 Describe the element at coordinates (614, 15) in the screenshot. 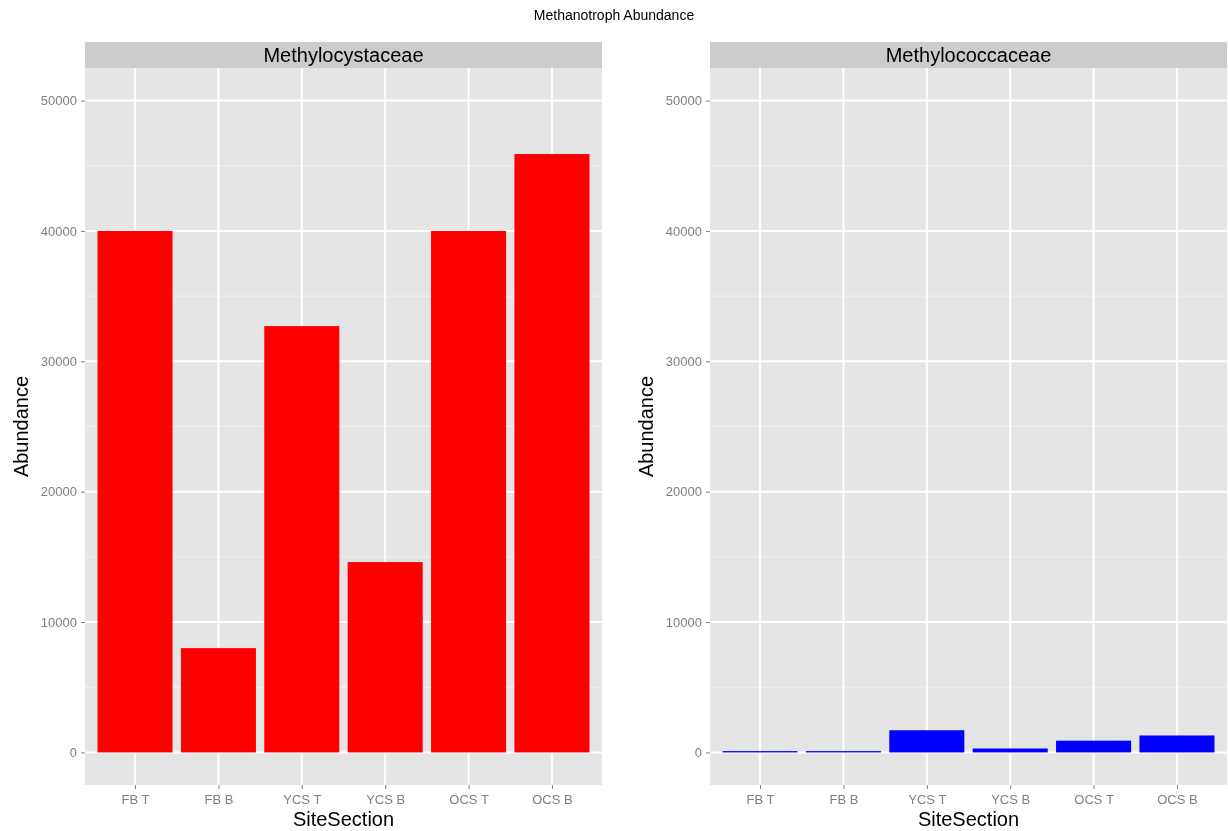

I see `chart-title: Methanotroph Abundance` at that location.